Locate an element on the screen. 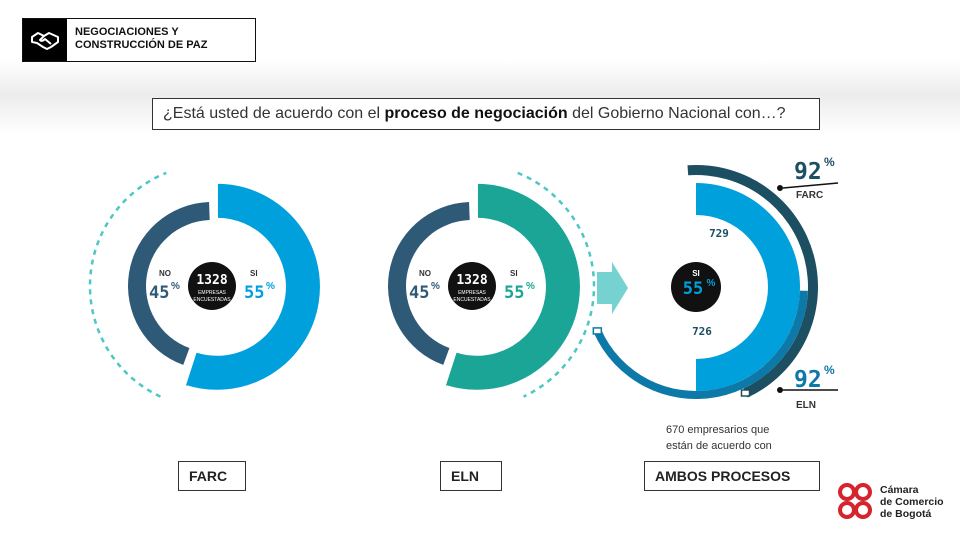 Image resolution: width=960 pixels, height=540 pixels. arrow-icon is located at coordinates (612, 288).